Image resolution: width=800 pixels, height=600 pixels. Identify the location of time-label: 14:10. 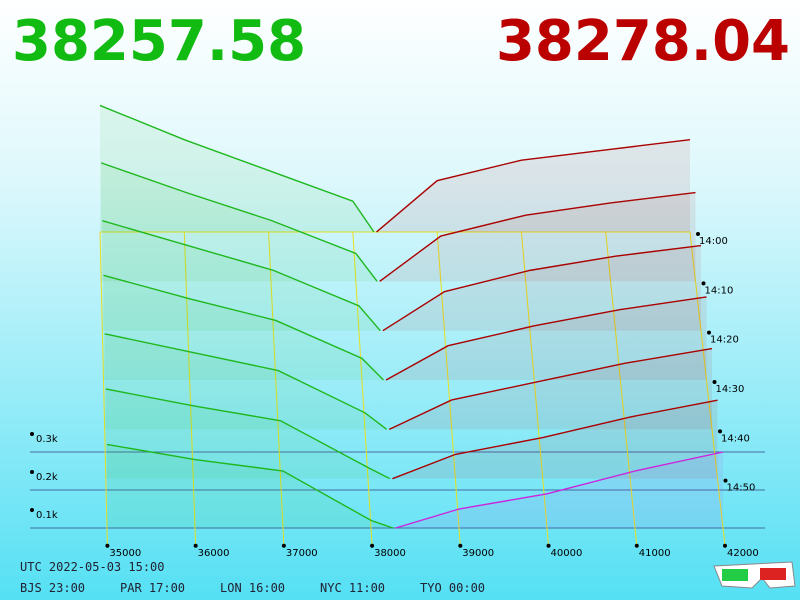
(719, 290).